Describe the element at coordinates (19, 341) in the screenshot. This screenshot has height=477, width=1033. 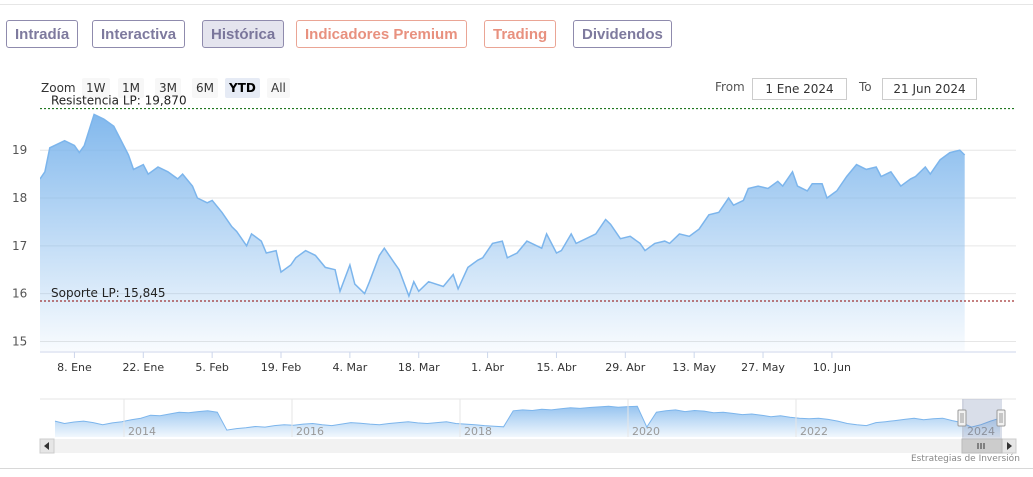
I see `y-tick-label: 15` at that location.